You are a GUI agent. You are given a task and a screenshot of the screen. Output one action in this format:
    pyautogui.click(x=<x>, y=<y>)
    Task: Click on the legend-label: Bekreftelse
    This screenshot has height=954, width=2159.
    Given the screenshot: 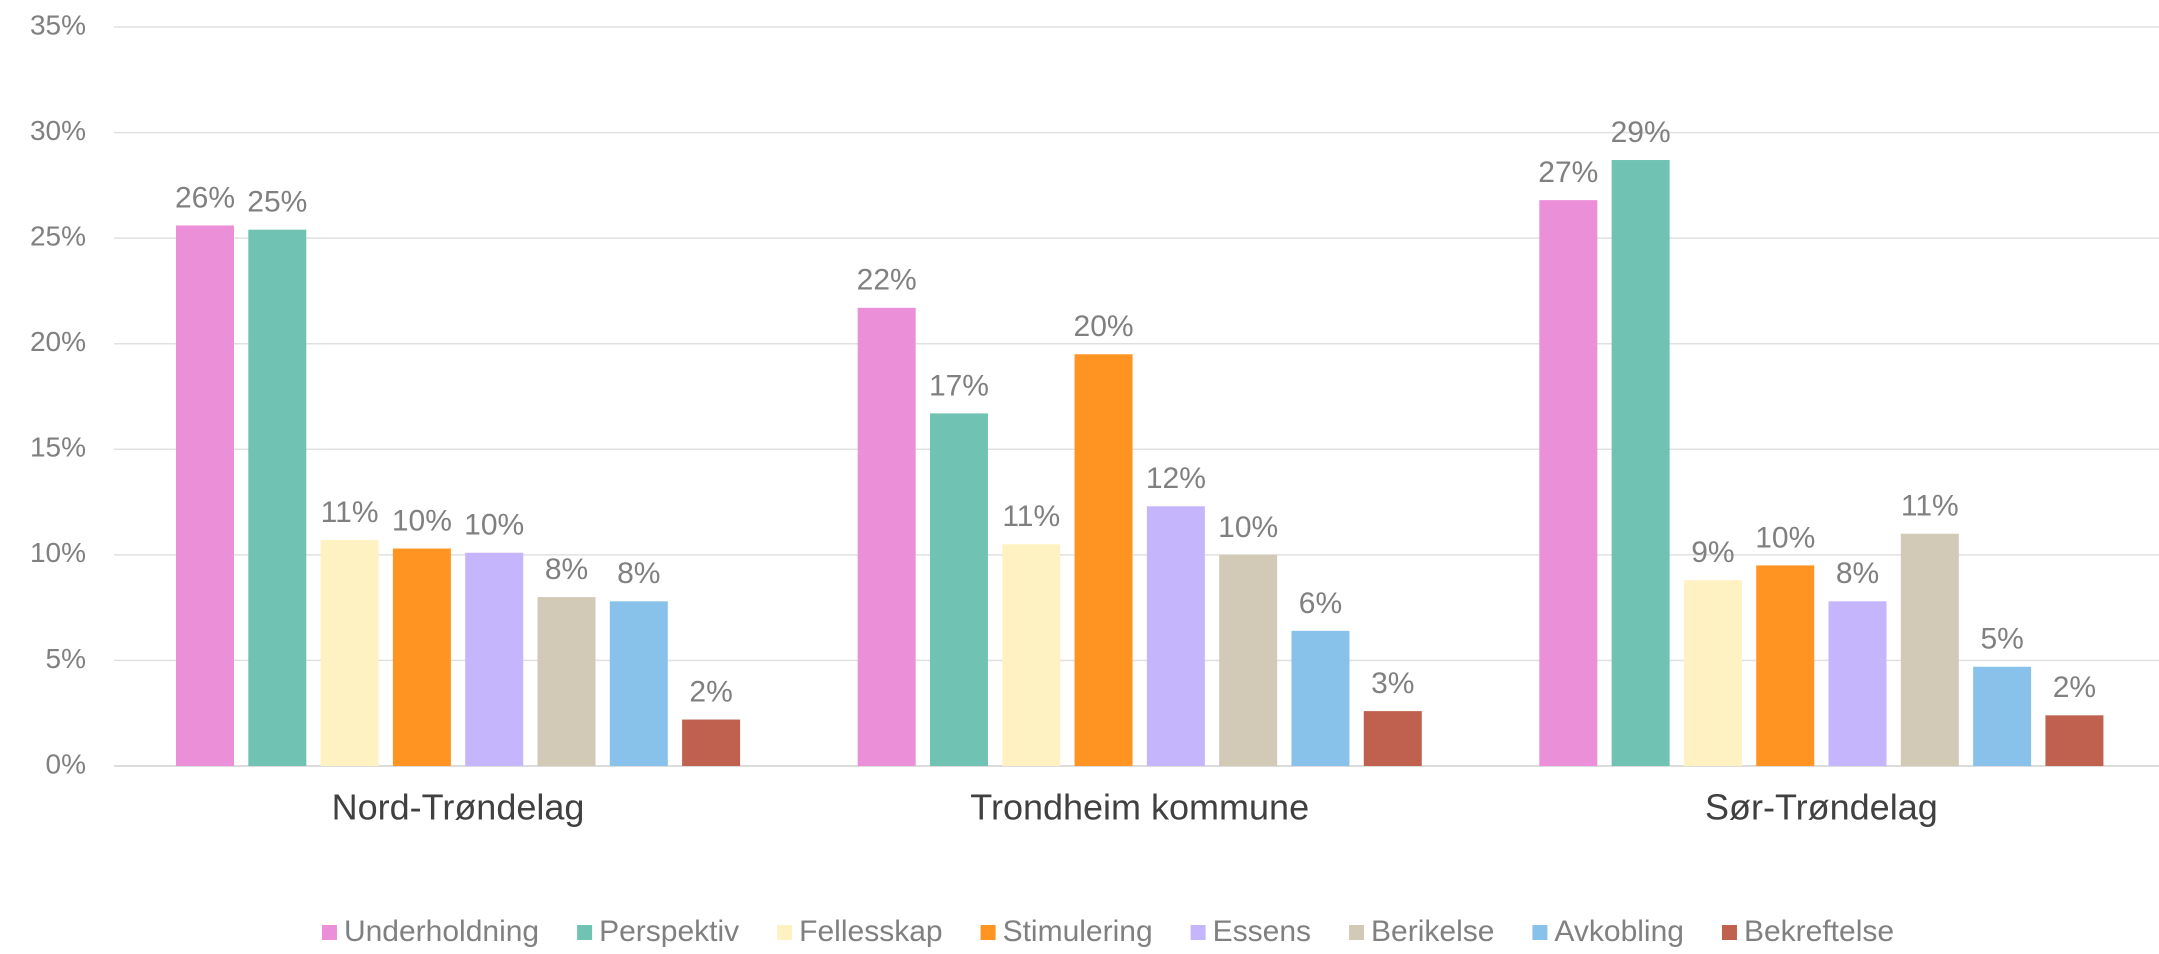 What is the action you would take?
    pyautogui.click(x=1819, y=931)
    